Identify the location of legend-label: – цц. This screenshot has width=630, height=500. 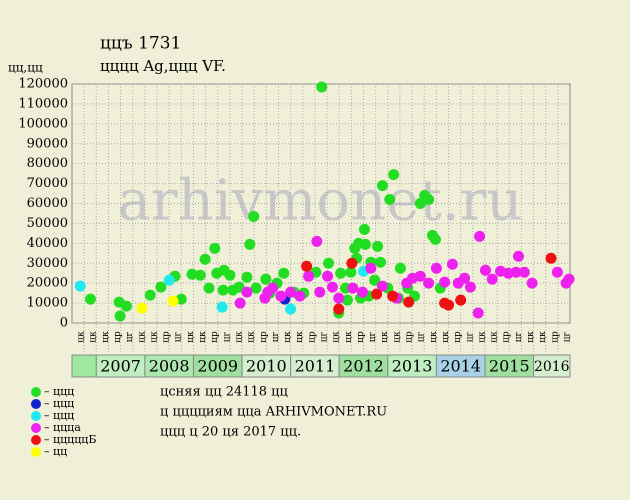
(55, 451).